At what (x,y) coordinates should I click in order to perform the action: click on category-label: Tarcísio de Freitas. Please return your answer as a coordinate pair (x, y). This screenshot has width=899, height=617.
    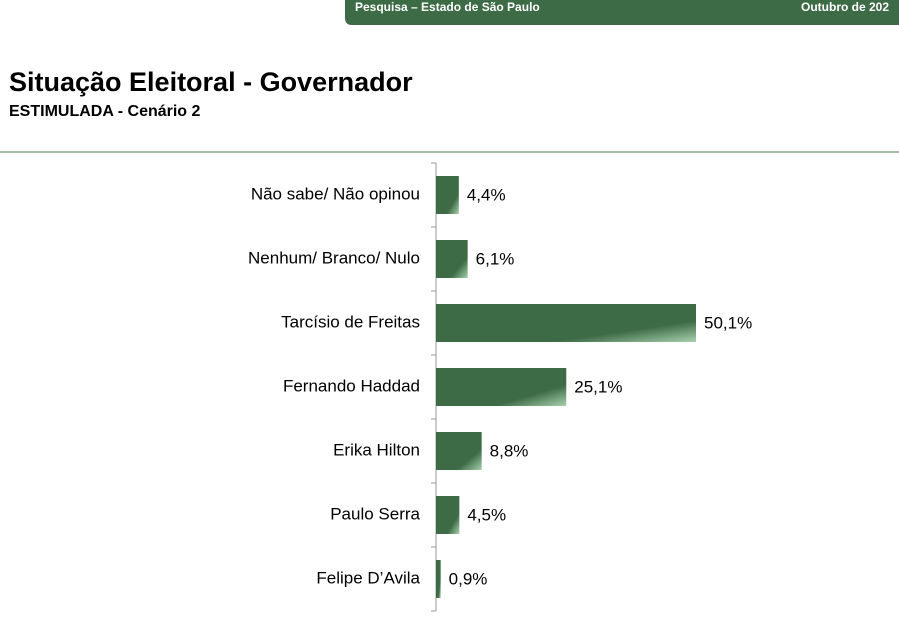
    Looking at the image, I should click on (350, 321).